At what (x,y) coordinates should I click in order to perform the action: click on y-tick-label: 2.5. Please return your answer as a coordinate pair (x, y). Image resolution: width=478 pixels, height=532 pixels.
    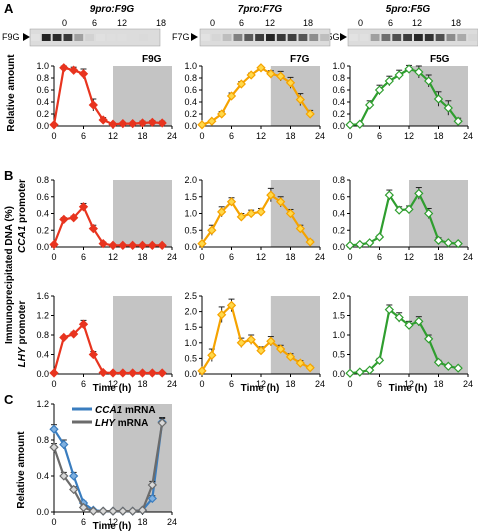
    Looking at the image, I should click on (190, 296).